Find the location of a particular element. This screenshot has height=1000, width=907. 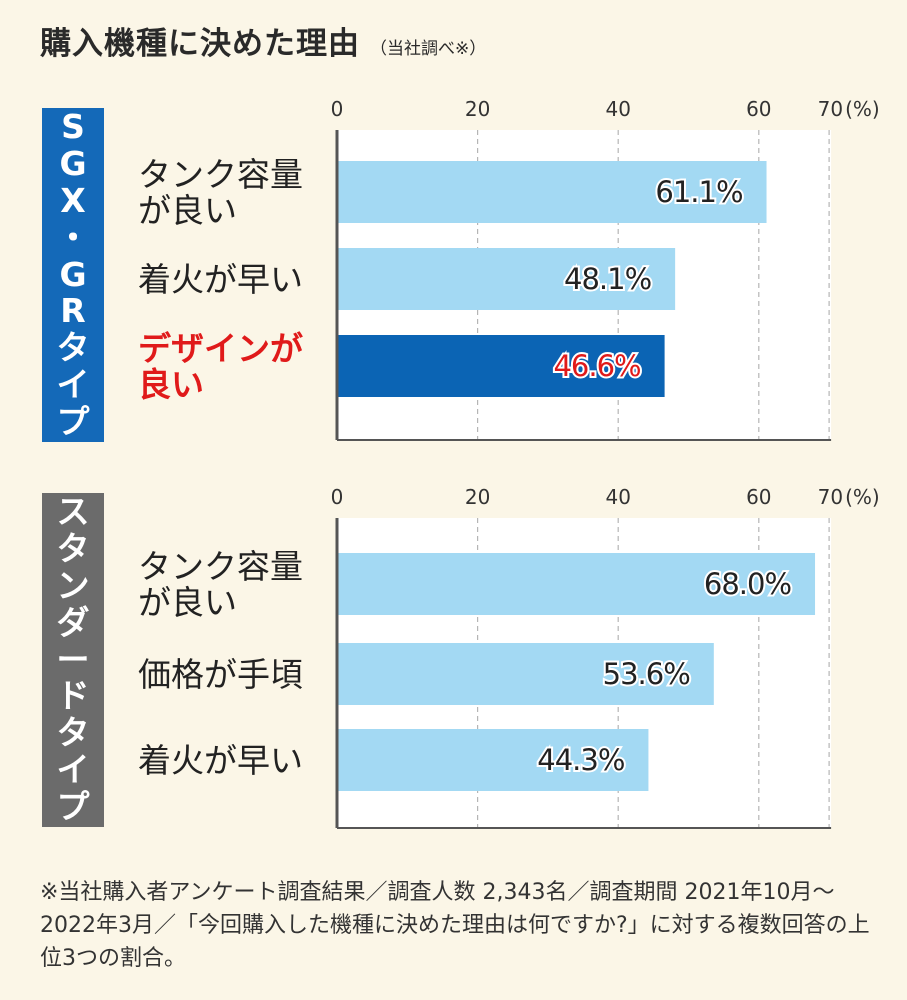

bar-value-label: 44.3% is located at coordinates (580, 760).